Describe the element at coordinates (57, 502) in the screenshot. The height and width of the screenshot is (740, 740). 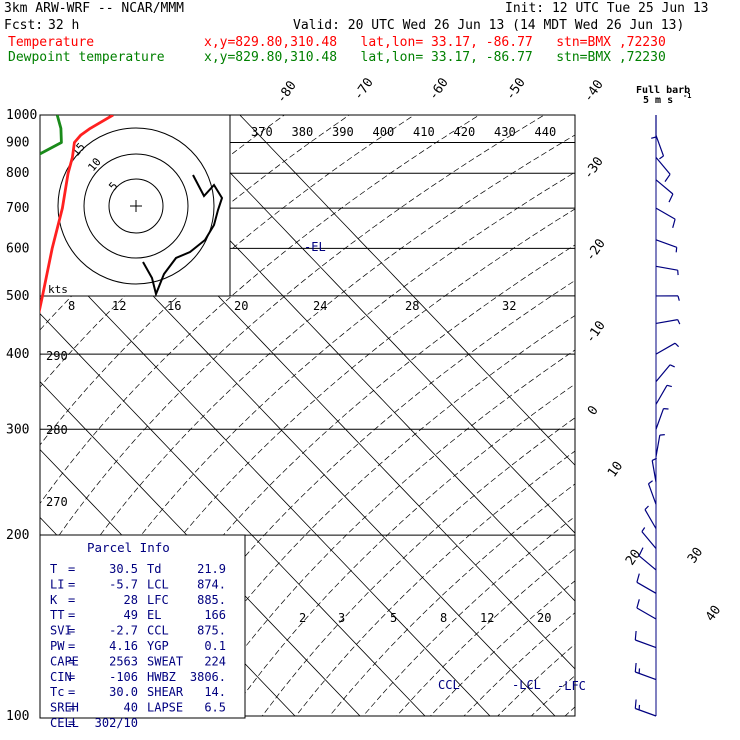
I see `dry-adiabat-label: 270` at that location.